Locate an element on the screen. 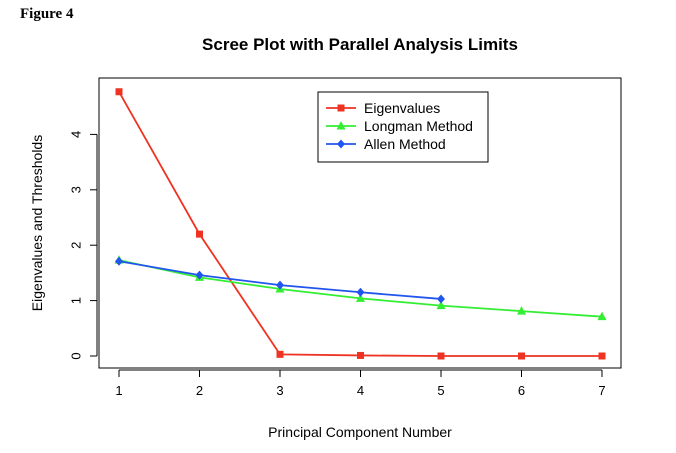 The height and width of the screenshot is (453, 676). y-axis-label: Eigenvalues and Thresholds is located at coordinates (37, 223).